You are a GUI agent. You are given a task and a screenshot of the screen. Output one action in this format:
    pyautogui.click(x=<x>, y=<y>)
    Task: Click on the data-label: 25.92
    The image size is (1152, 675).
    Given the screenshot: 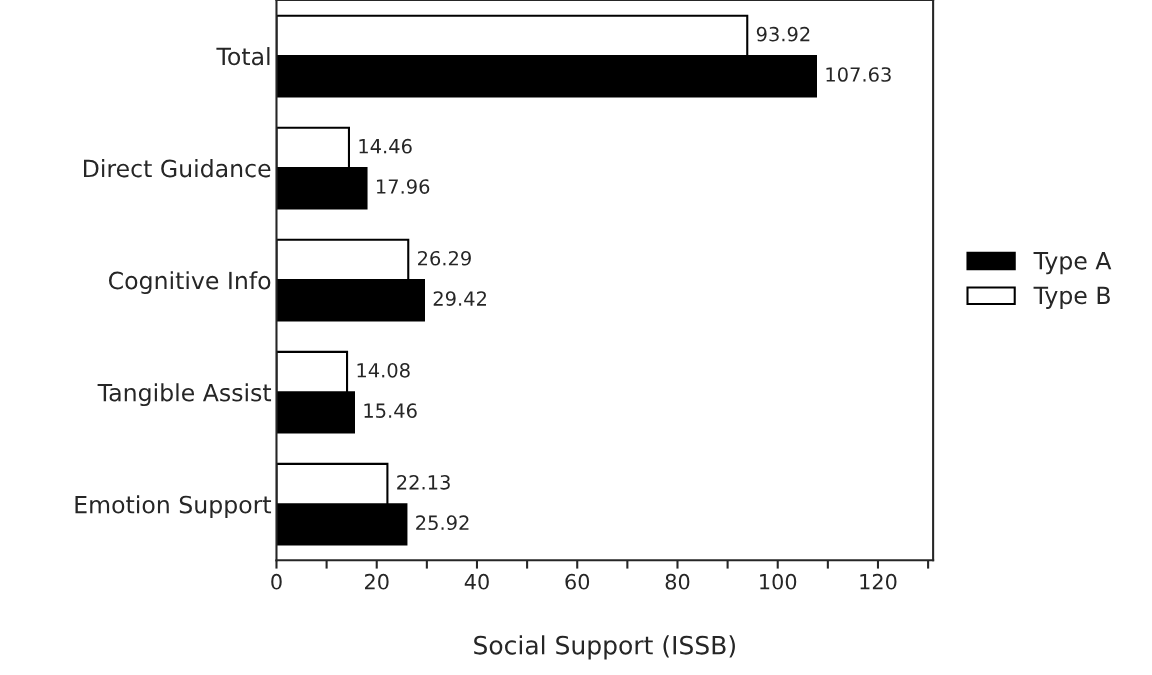 What is the action you would take?
    pyautogui.click(x=442, y=523)
    